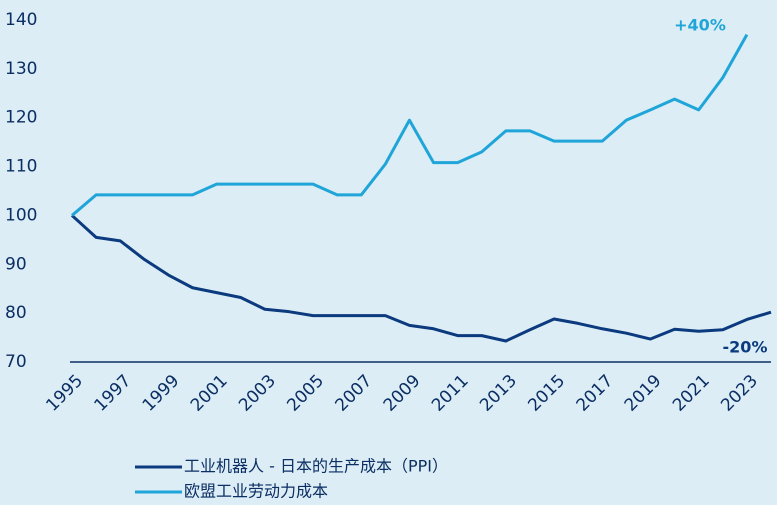  What do you see at coordinates (257, 393) in the screenshot?
I see `x-tick-label: 2003` at bounding box center [257, 393].